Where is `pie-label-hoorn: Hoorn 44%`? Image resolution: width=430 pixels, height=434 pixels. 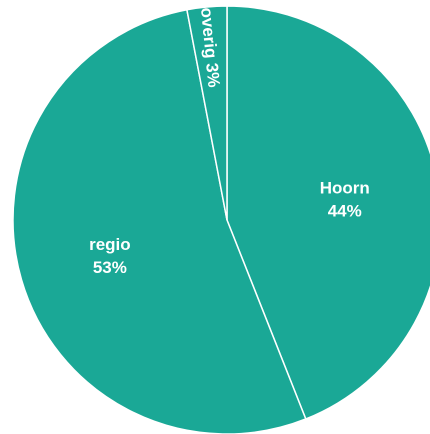
pie-label-hoorn: Hoorn 44% is located at coordinates (345, 200).